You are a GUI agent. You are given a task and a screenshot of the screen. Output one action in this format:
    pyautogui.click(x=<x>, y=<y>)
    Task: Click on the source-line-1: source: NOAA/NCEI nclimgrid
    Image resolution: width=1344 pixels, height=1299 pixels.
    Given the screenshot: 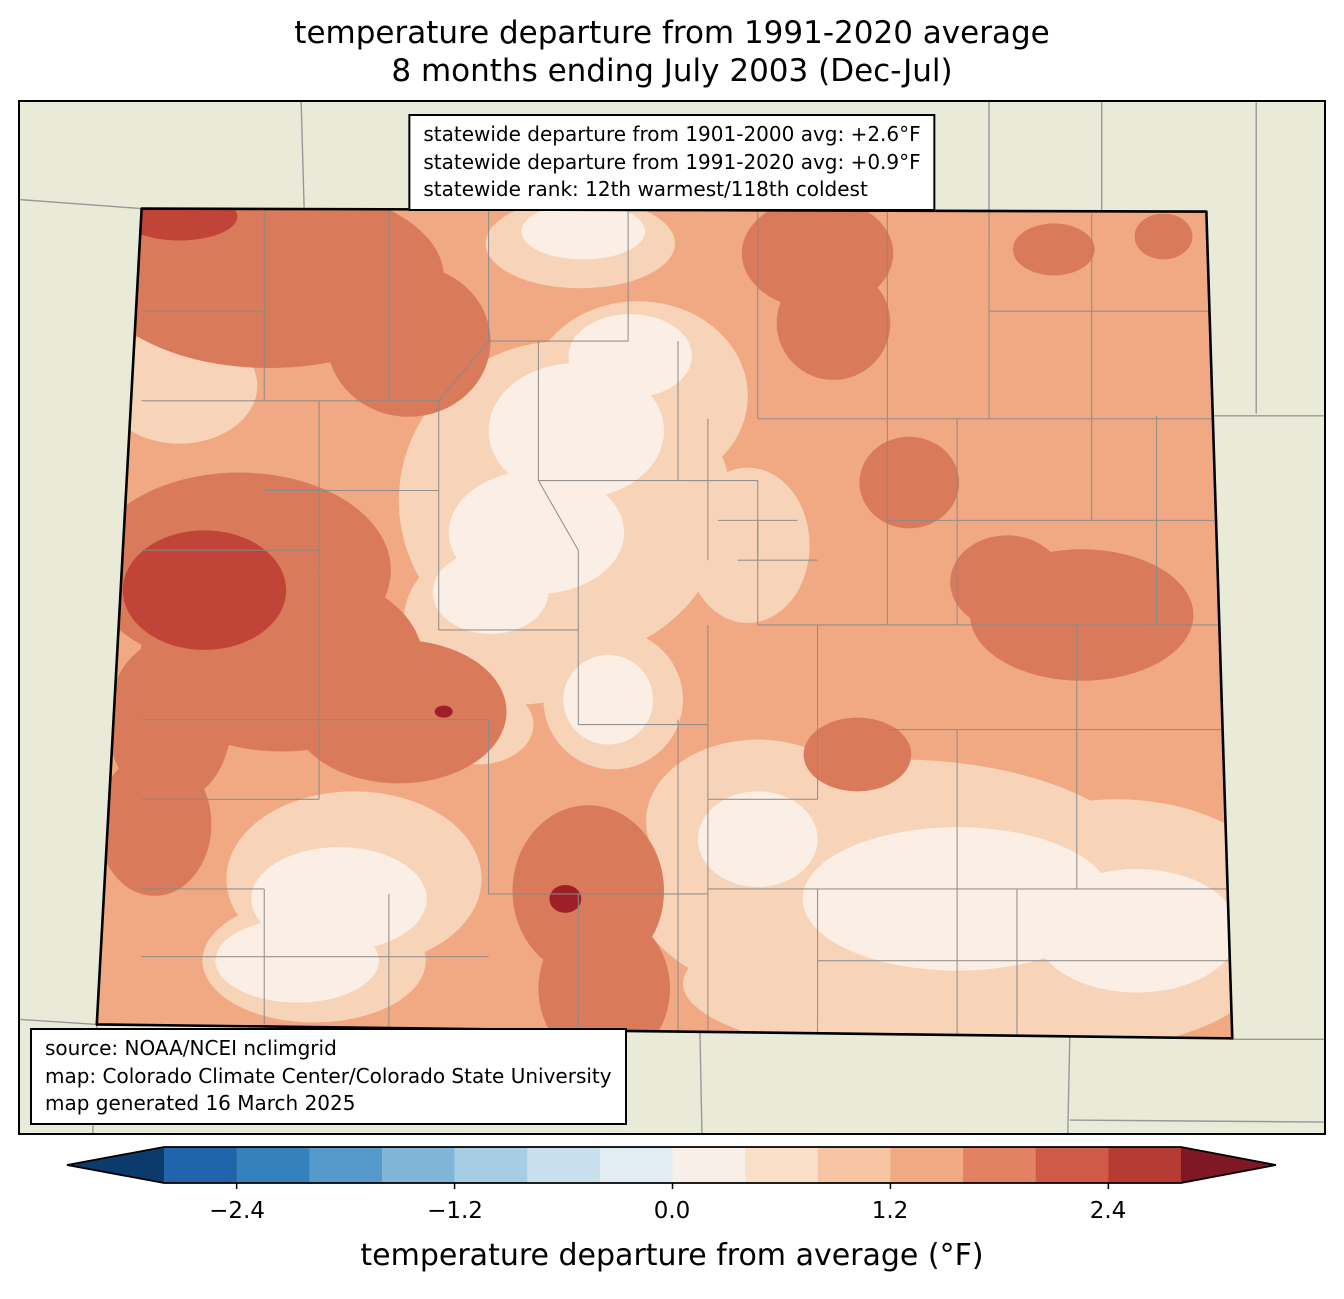 What is the action you would take?
    pyautogui.click(x=191, y=1048)
    